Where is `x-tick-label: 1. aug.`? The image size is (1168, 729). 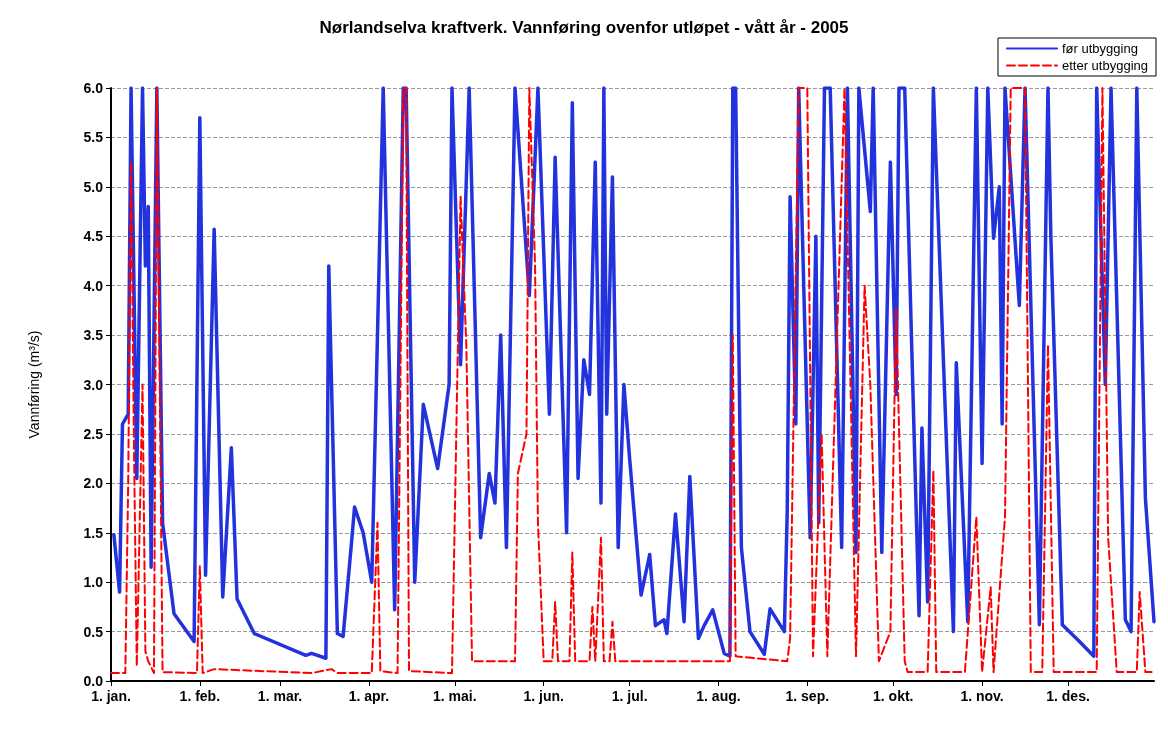
x-tick-label: 1. aug. is located at coordinates (718, 696).